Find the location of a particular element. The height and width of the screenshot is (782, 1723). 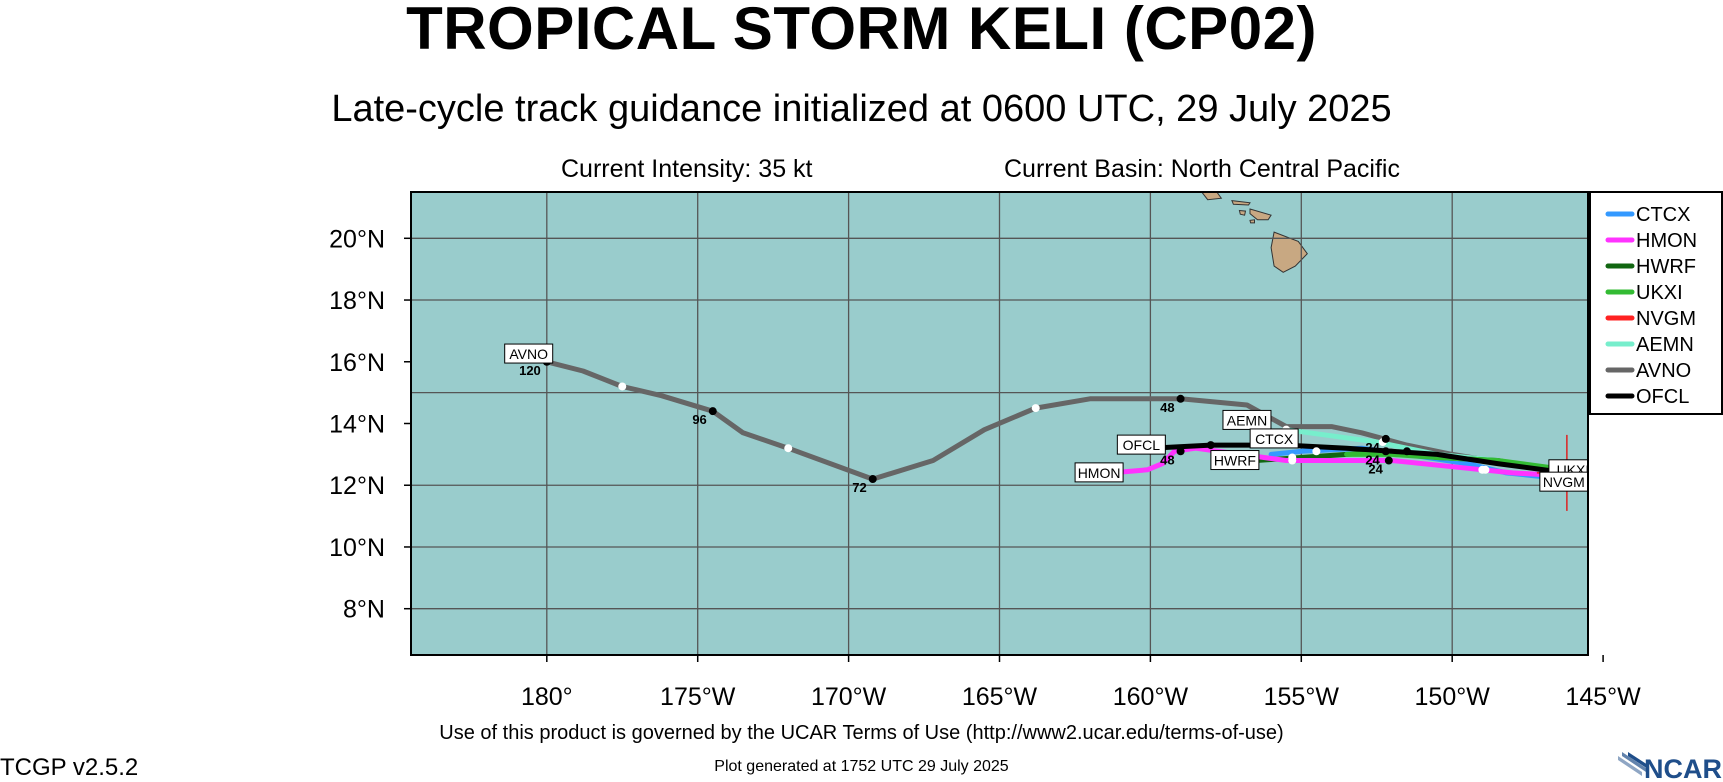

track-tag-text: CTCX is located at coordinates (1274, 439).